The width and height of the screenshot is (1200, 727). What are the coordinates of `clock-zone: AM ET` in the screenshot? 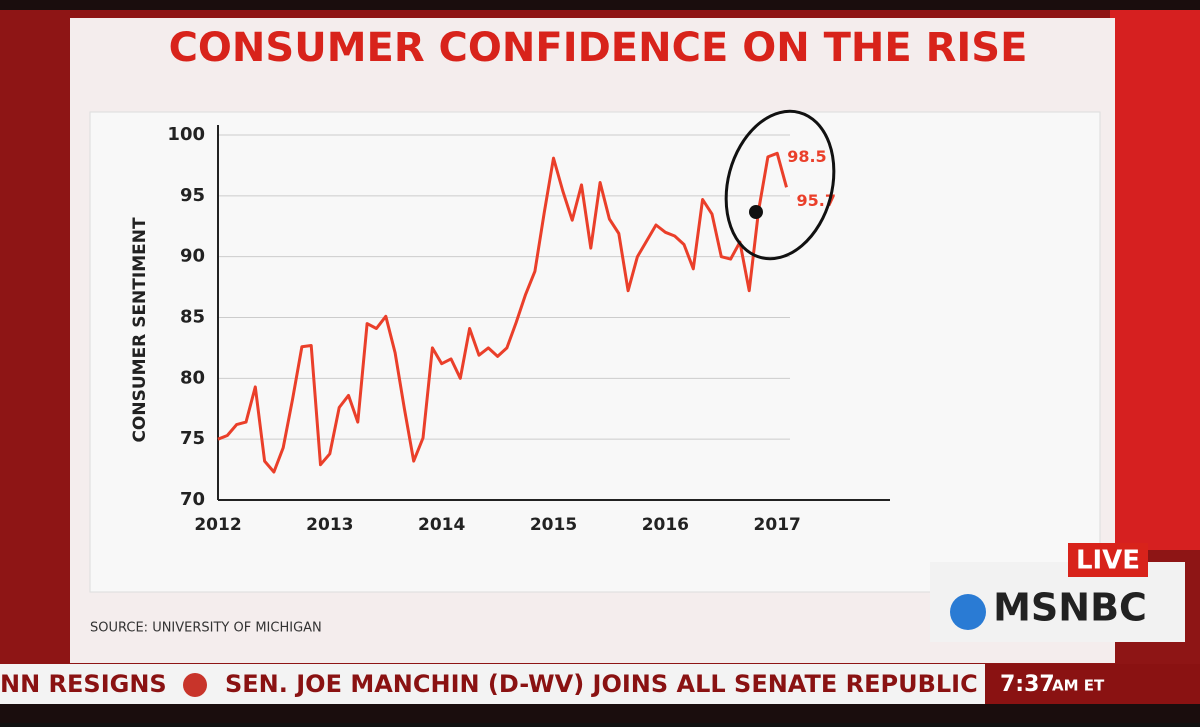 It's located at (1078, 686).